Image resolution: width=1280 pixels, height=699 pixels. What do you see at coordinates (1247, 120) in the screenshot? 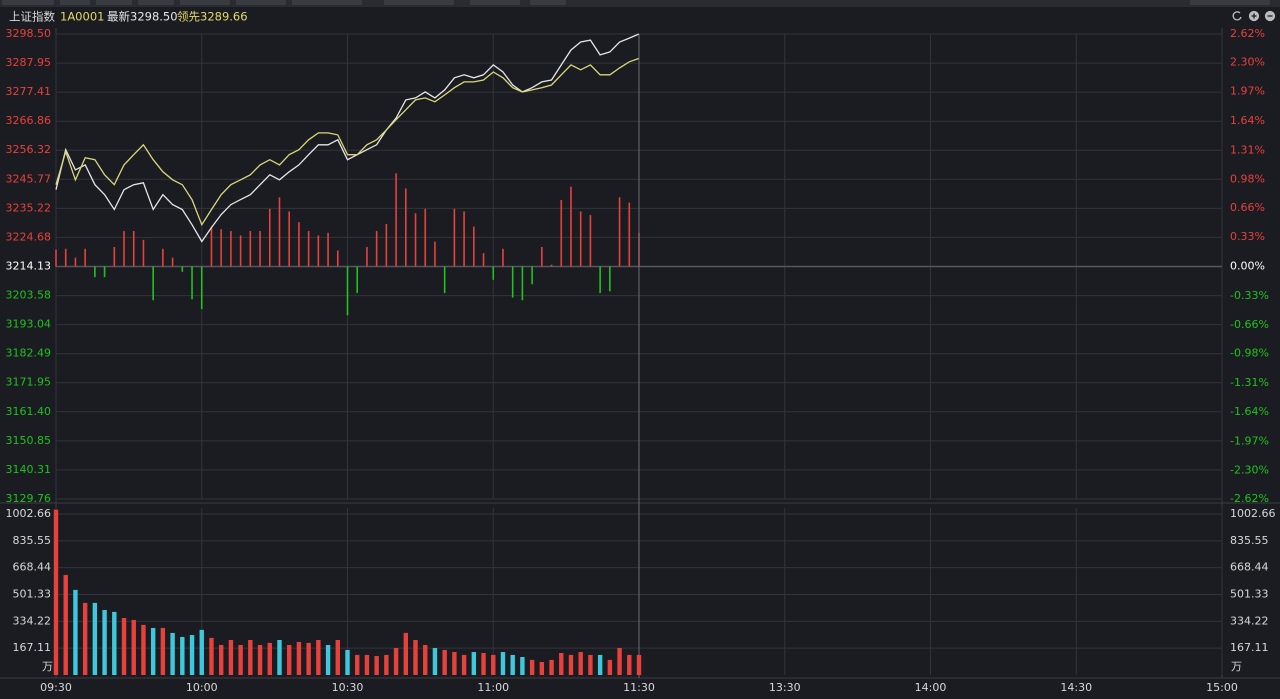
I see `y2-tick-label: 1.64%` at bounding box center [1247, 120].